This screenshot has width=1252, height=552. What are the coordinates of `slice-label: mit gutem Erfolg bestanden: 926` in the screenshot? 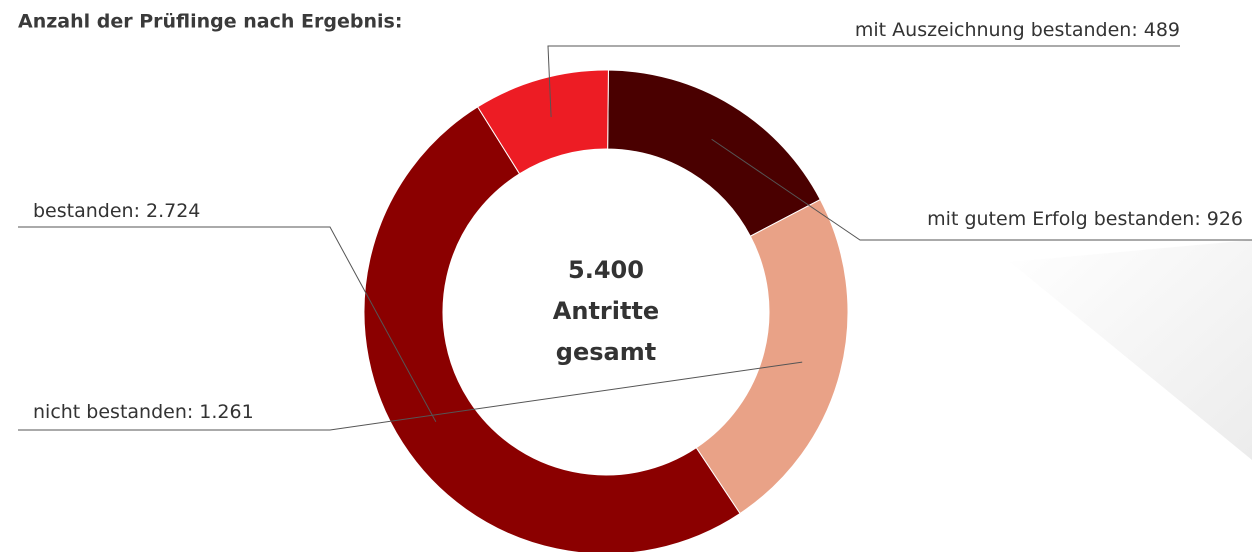 It's located at (1085, 219).